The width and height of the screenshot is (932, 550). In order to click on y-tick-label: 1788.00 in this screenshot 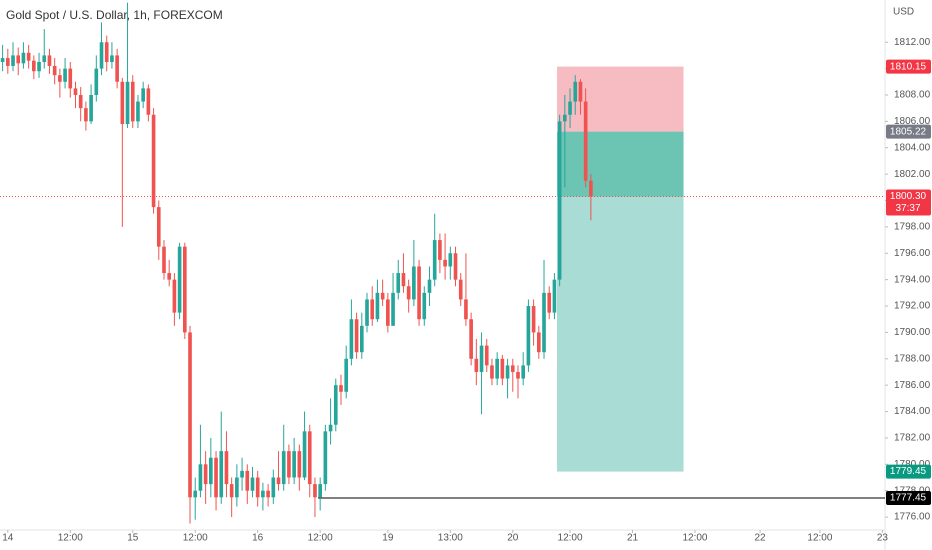, I will do `click(912, 358)`.